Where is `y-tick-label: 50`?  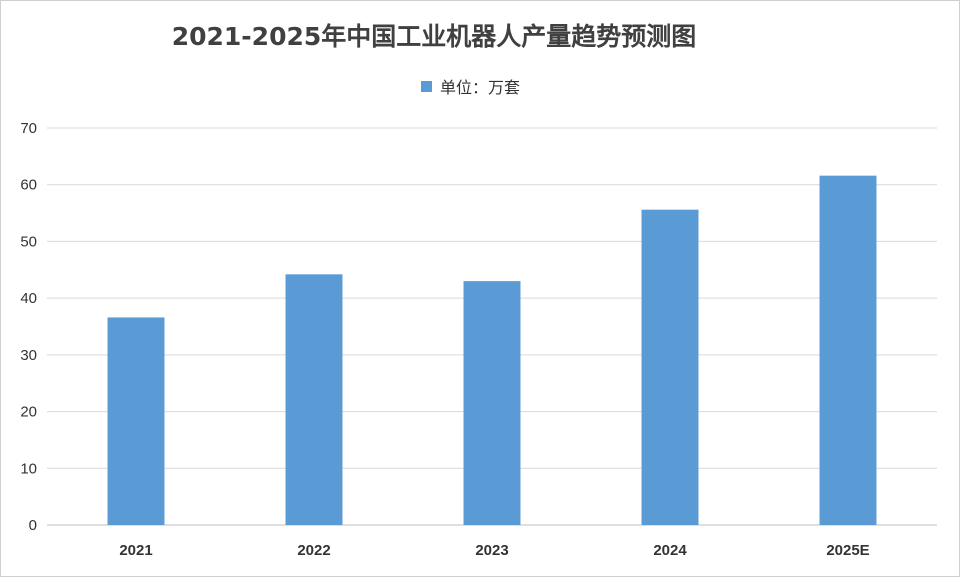 y-tick-label: 50 is located at coordinates (28, 241).